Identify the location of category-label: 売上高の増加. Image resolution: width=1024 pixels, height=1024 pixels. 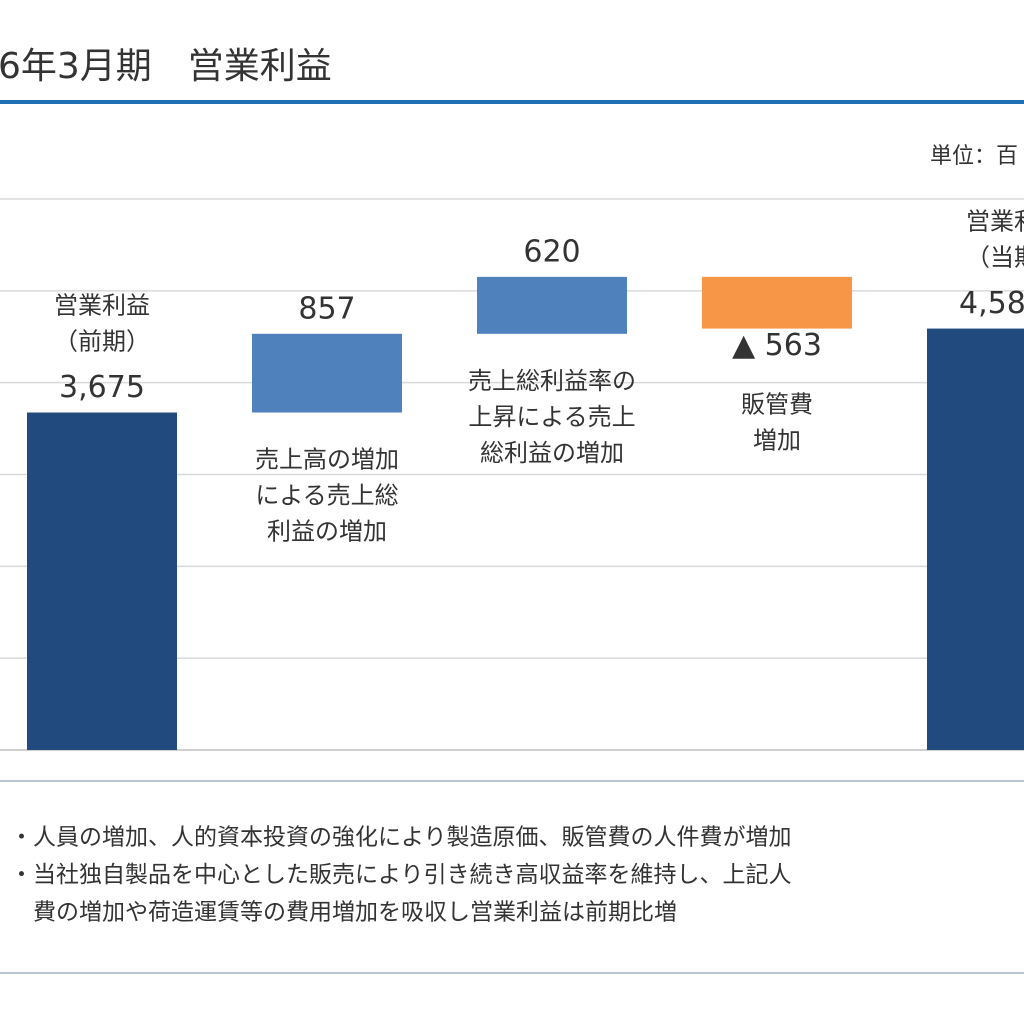
(327, 460).